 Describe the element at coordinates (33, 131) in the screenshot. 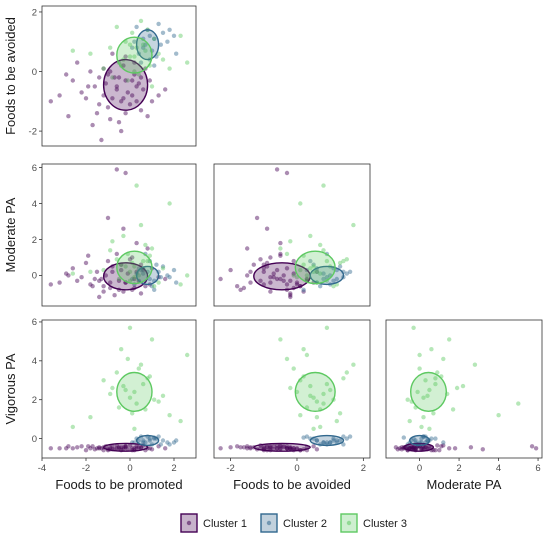

I see `y-tick-label: -2` at that location.